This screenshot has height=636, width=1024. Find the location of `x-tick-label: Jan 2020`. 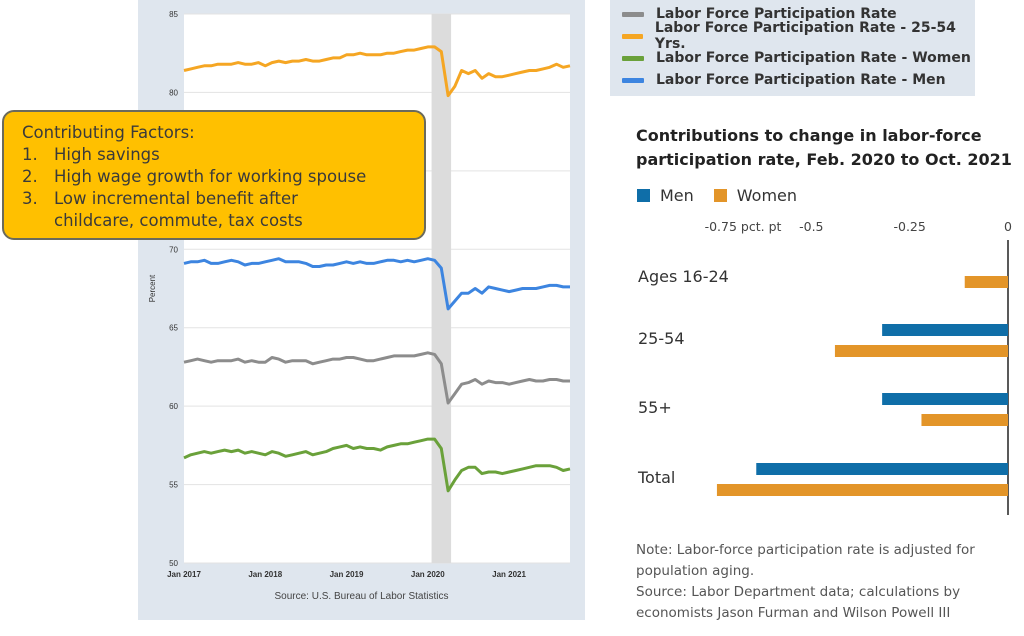

x-tick-label: Jan 2020 is located at coordinates (428, 574).